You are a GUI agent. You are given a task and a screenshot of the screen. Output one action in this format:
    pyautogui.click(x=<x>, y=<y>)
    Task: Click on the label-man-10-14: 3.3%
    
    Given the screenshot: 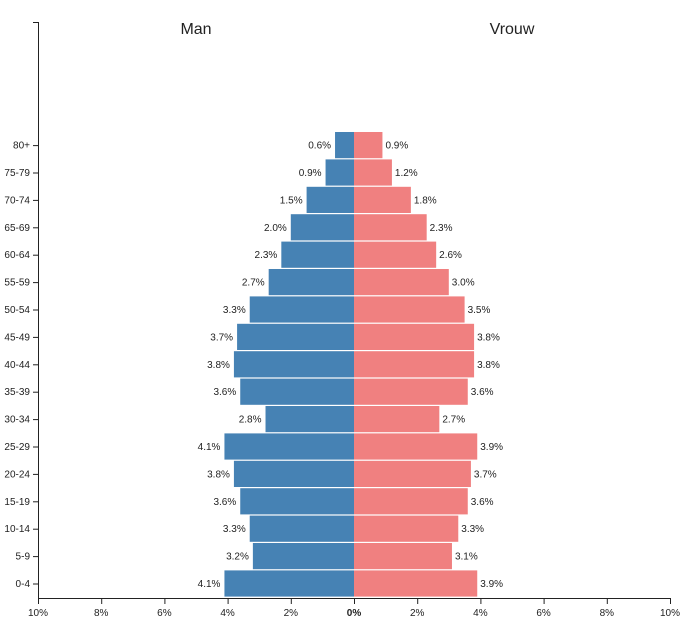 What is the action you would take?
    pyautogui.click(x=234, y=529)
    